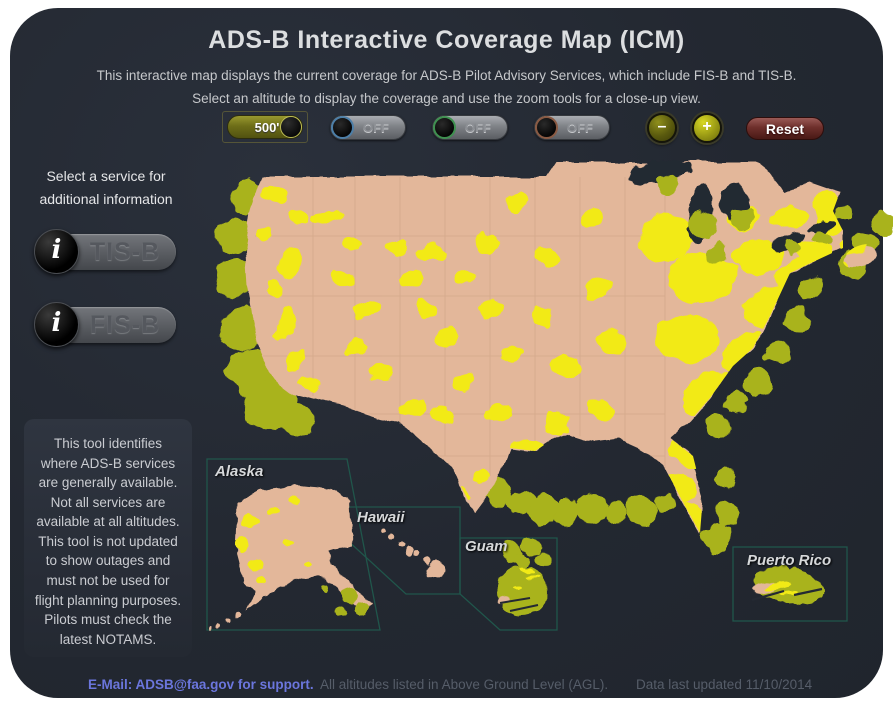  What do you see at coordinates (744, 219) in the screenshot?
I see `lake-coverage-layer` at bounding box center [744, 219].